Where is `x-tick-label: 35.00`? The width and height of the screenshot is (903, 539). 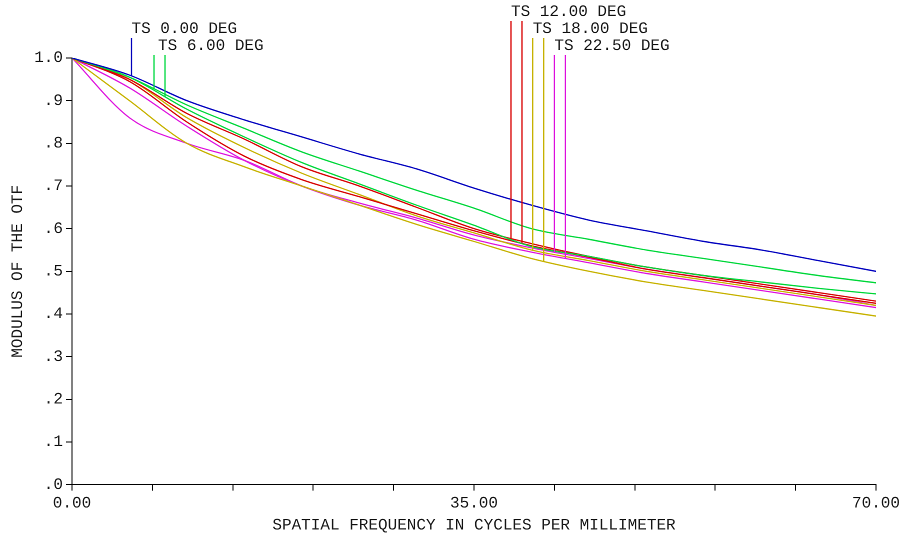
x-tick-label: 35.00 is located at coordinates (474, 503).